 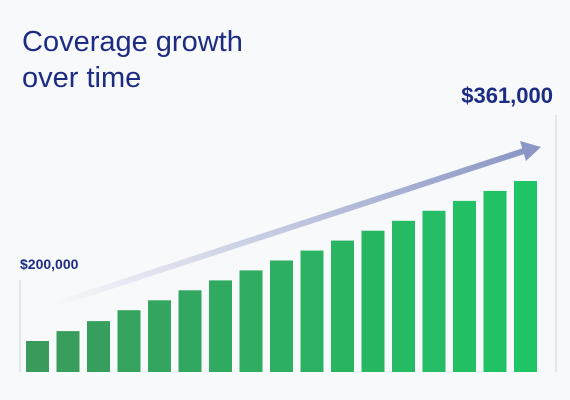 What do you see at coordinates (530, 151) in the screenshot?
I see `trend-arrowhead` at bounding box center [530, 151].